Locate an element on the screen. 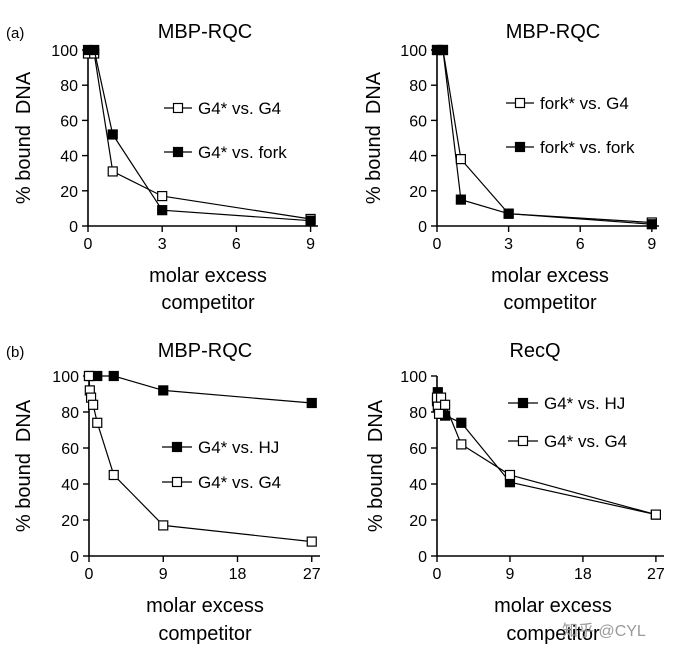 The width and height of the screenshot is (691, 656). panel-a-label: (a) is located at coordinates (15, 33).